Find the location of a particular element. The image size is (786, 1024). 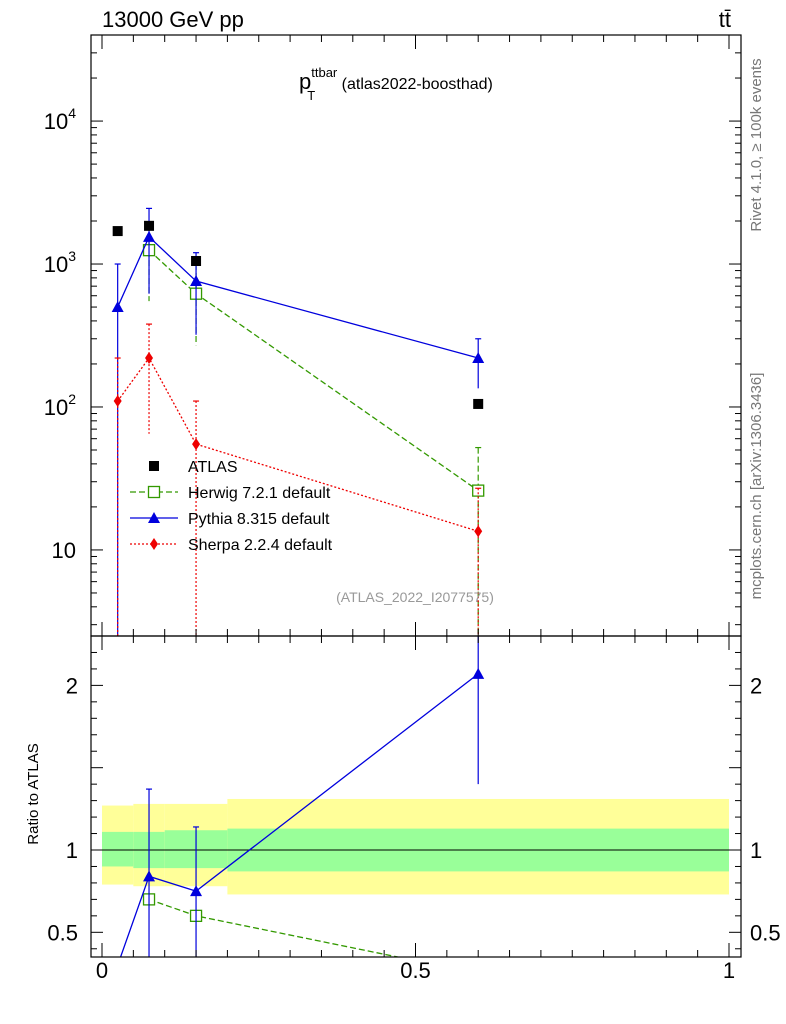

ratio-series-layer is located at coordinates (302, 796).